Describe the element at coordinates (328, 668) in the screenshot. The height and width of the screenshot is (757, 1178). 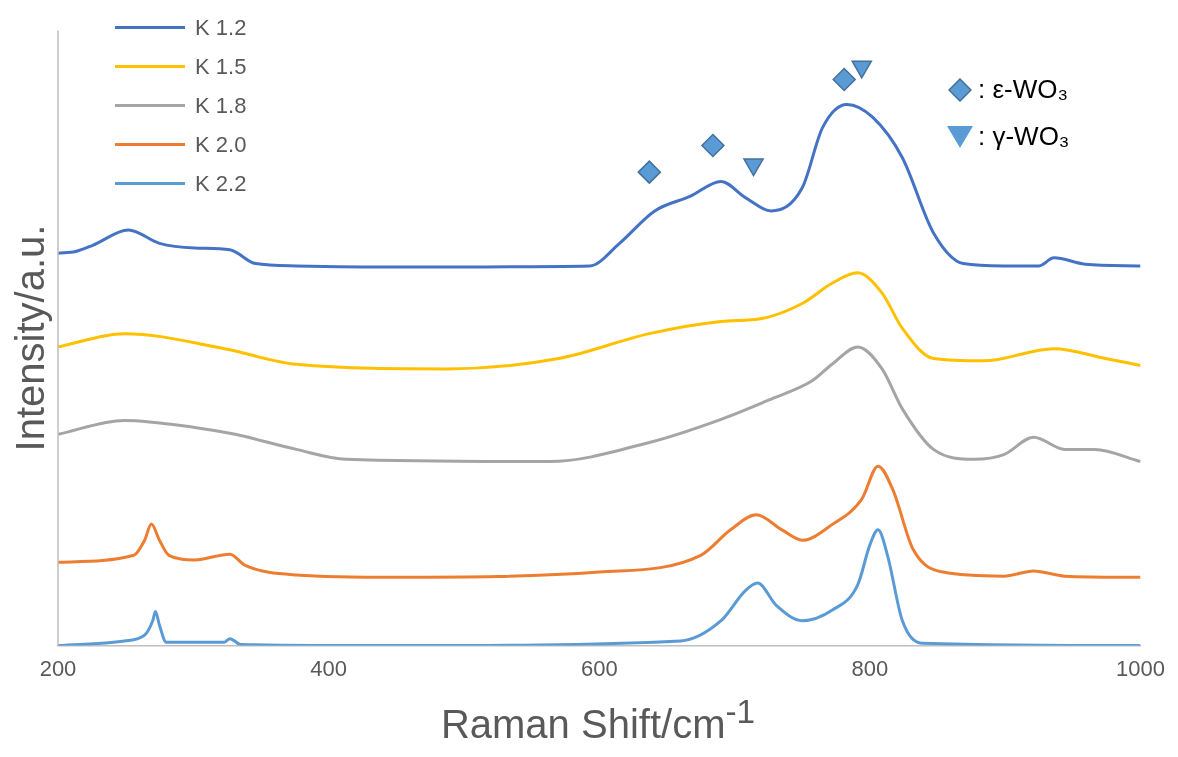
I see `x-tick-label: 400` at that location.